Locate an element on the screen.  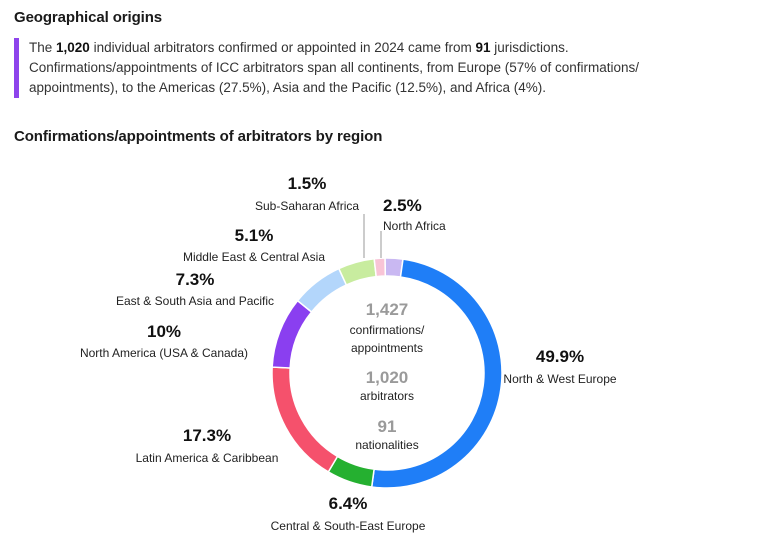
slice-category-label: Central & South-East Europe is located at coordinates (348, 526).